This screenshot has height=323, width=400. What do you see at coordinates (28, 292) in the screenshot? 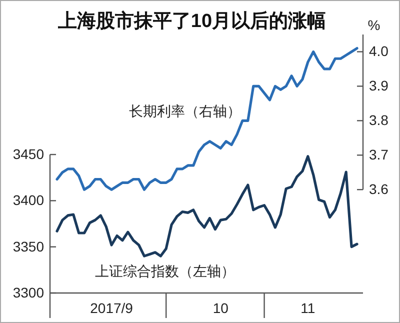
I see `y-tick-label: 3300` at bounding box center [28, 292].